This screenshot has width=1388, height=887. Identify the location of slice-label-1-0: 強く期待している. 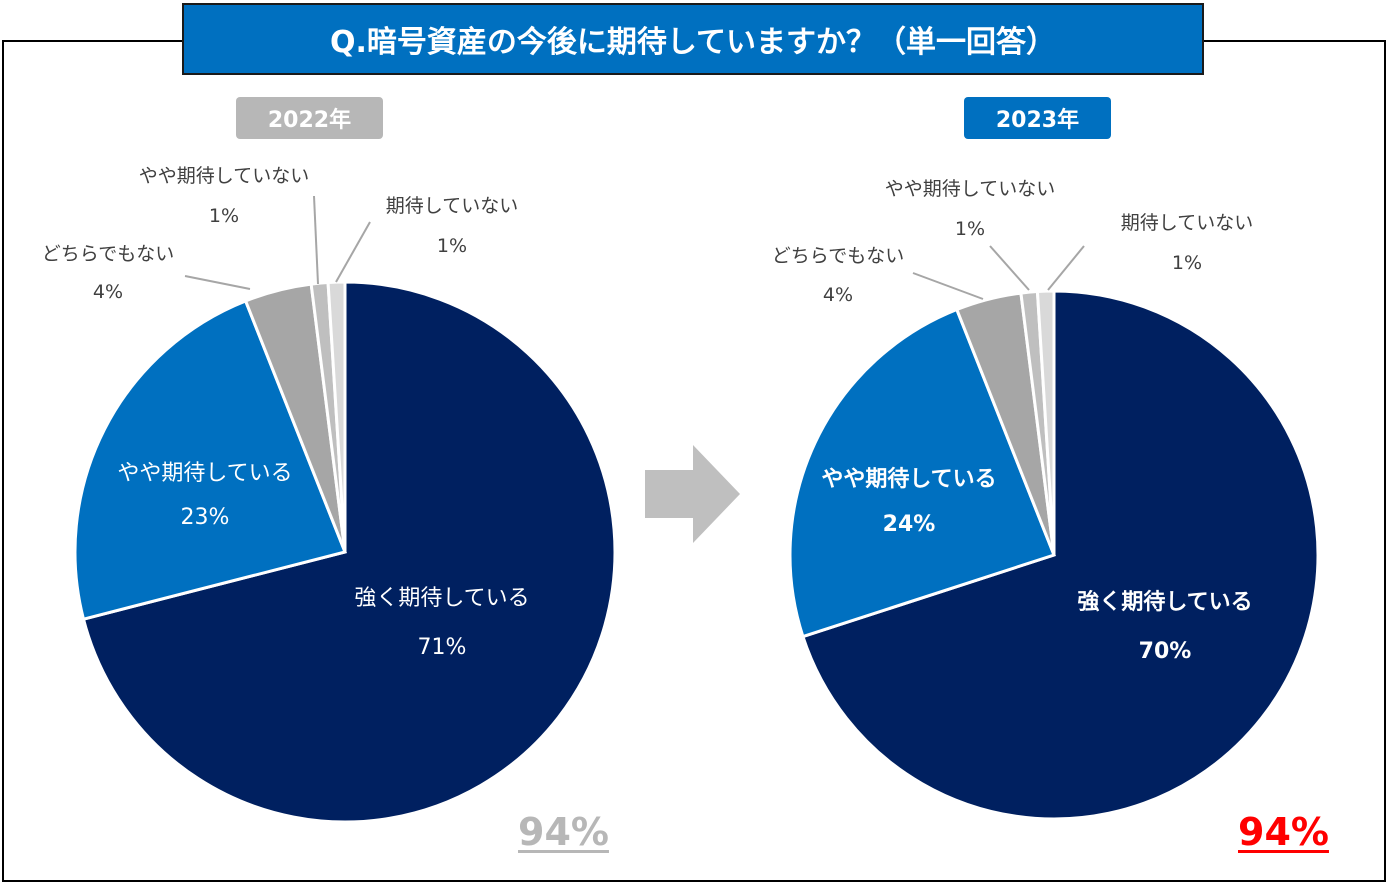
(1164, 602).